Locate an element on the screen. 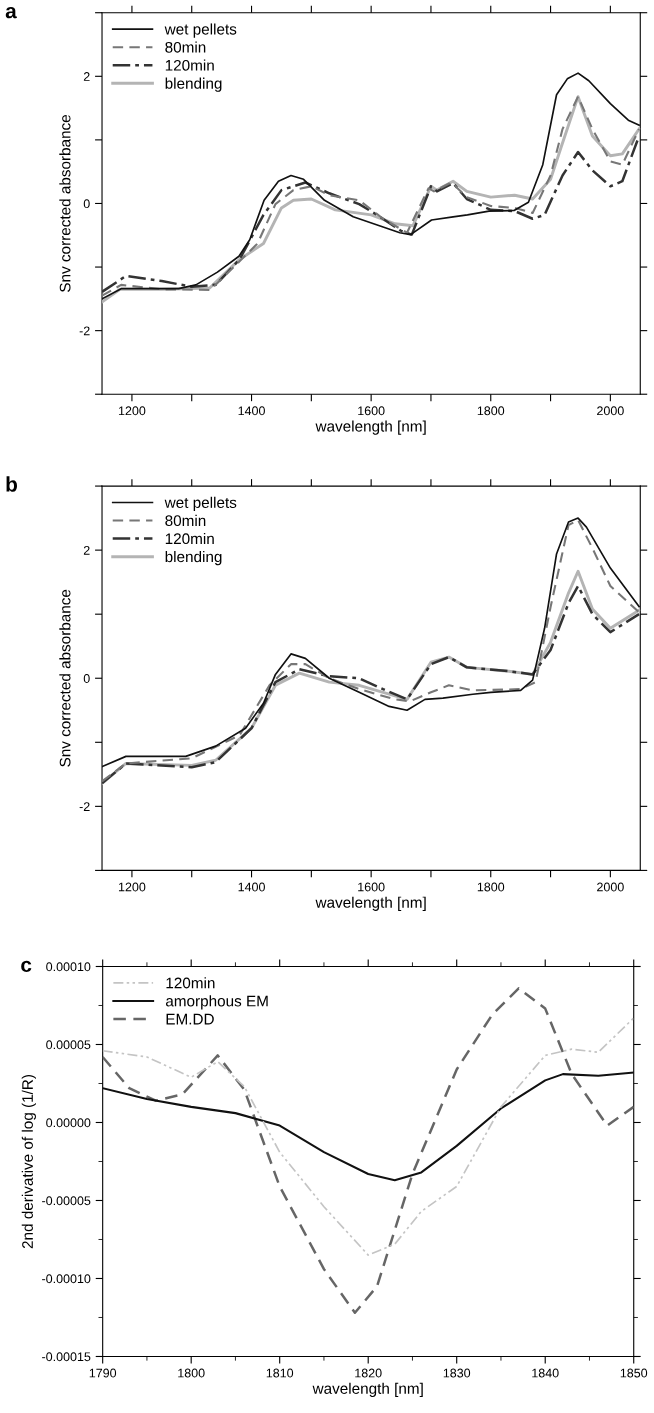  text: b is located at coordinates (12, 484).